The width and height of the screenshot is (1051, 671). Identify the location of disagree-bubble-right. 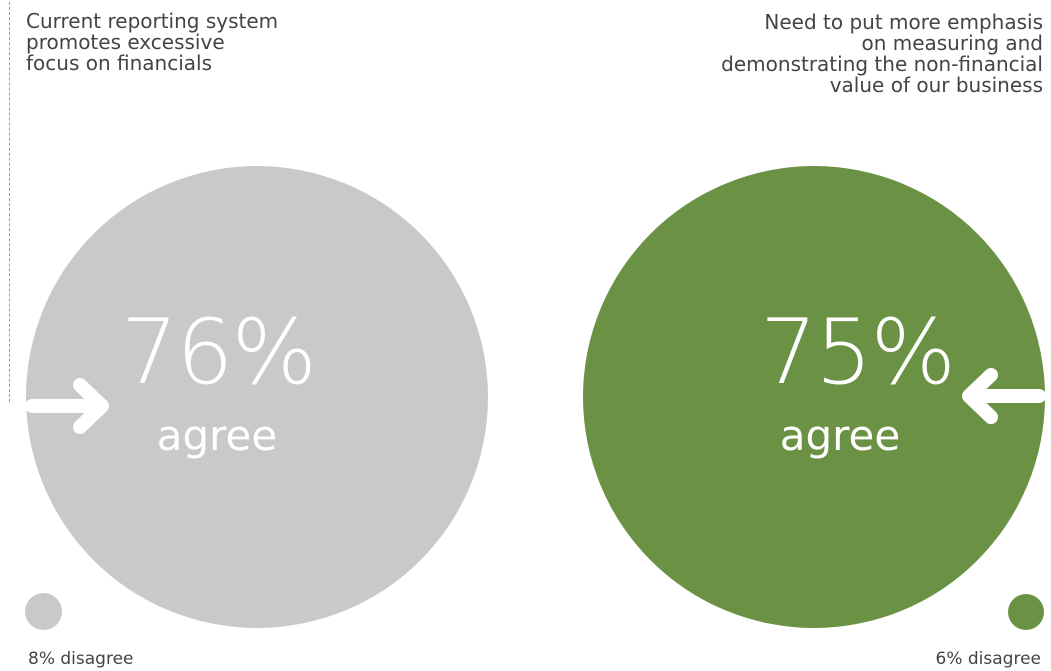
(1026, 612).